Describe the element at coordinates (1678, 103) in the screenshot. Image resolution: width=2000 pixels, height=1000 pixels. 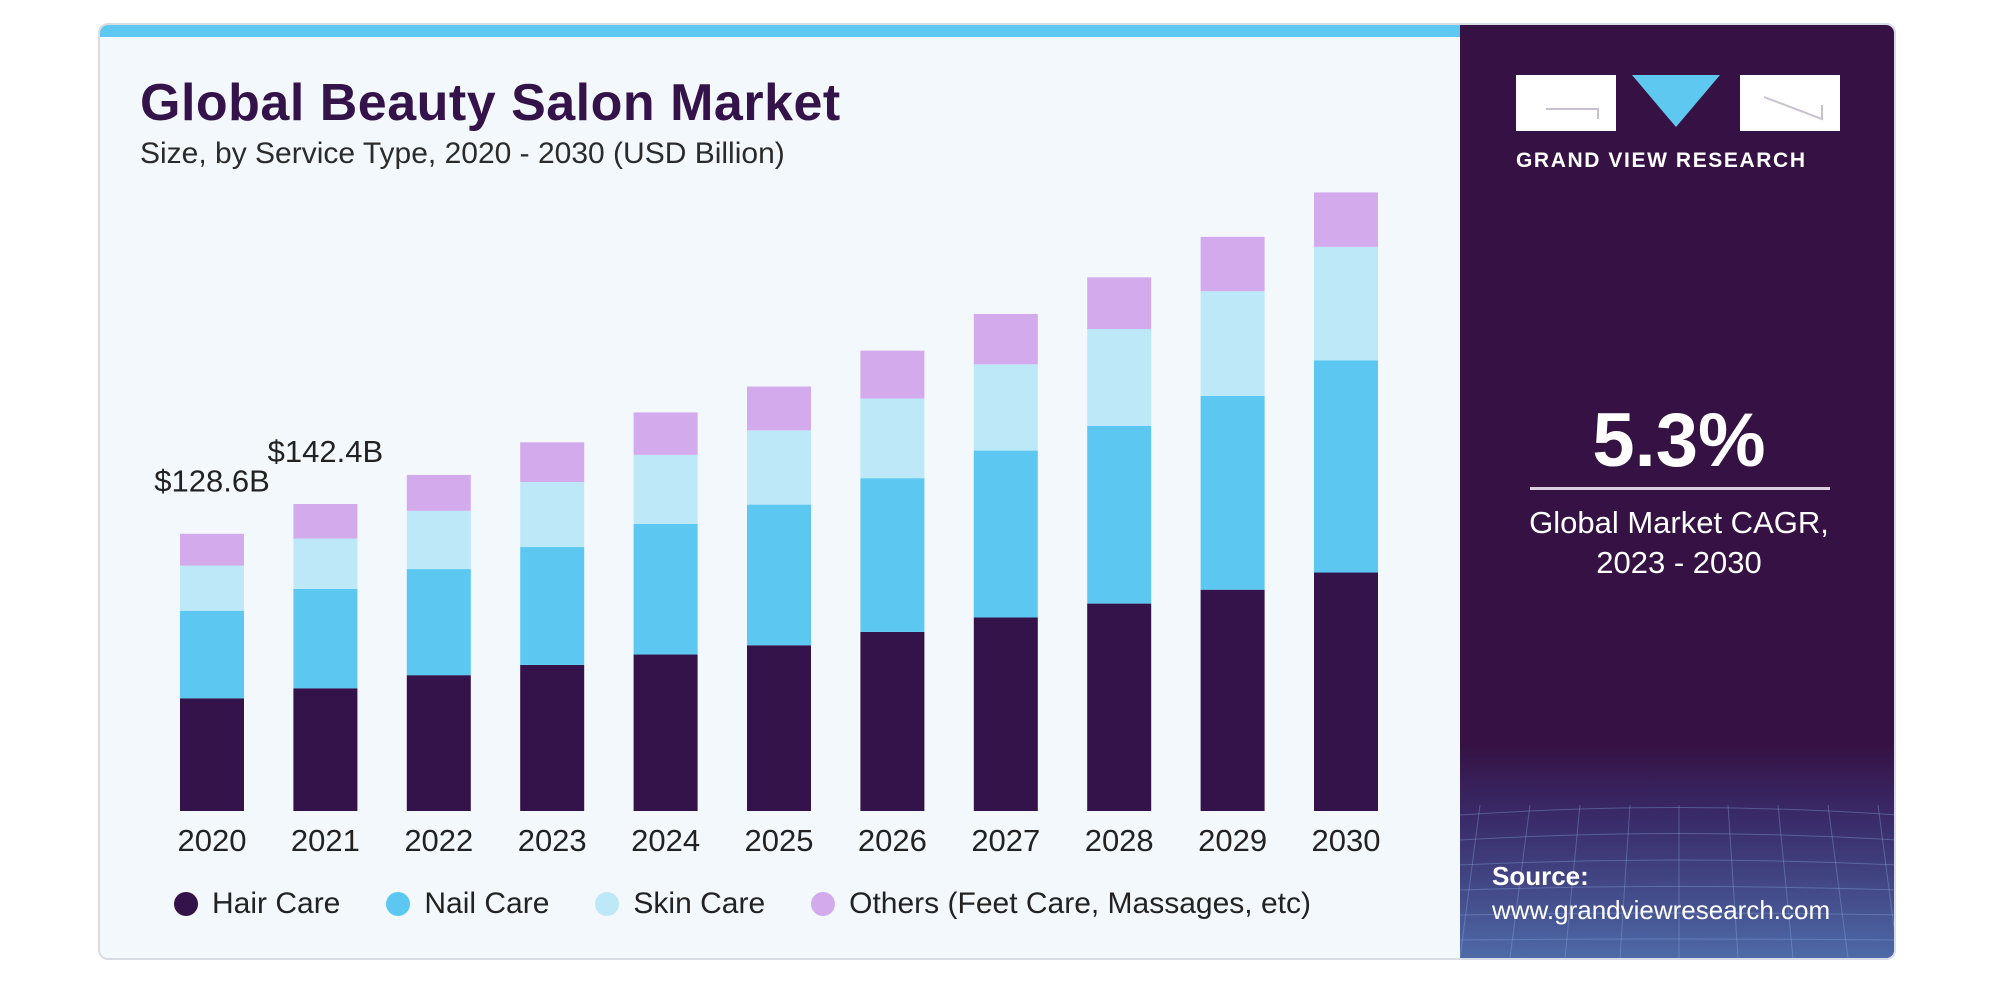
I see `grand-view-research-logo-icon` at that location.